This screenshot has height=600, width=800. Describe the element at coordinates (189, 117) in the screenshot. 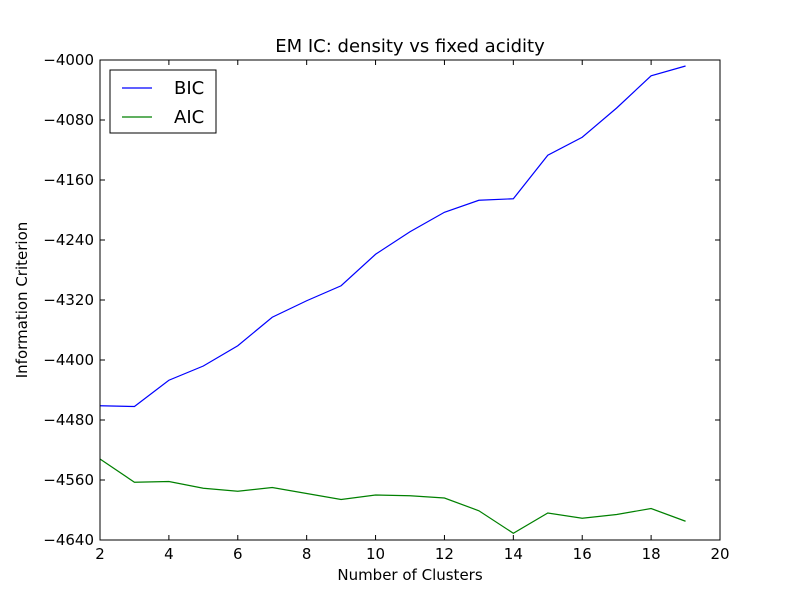

I see `legend-label-aic: AIC` at that location.